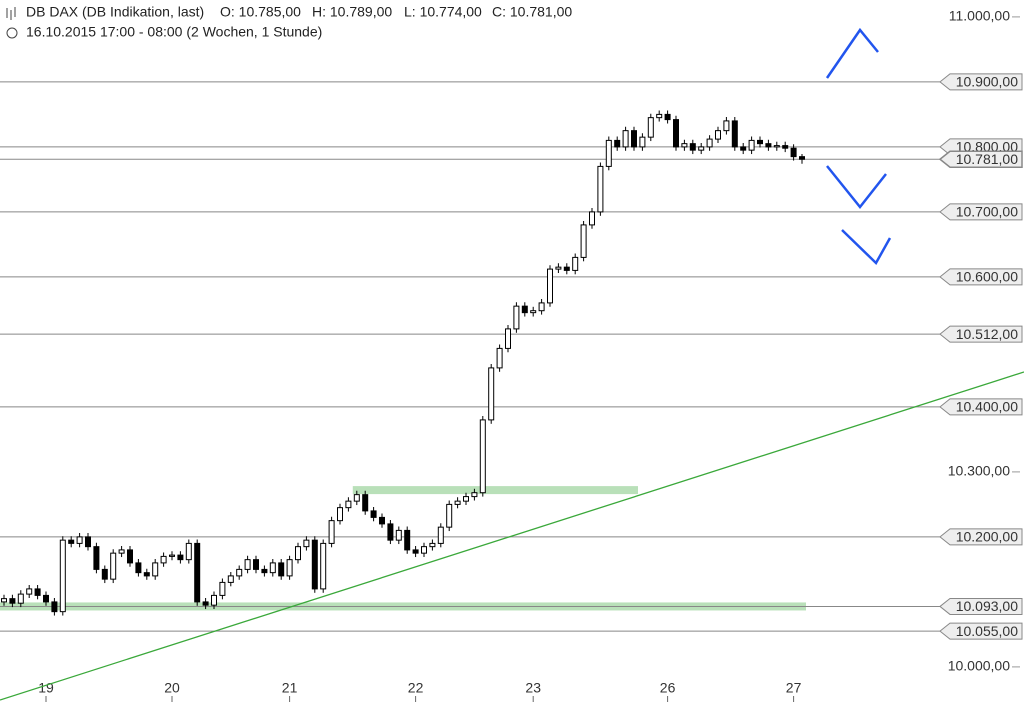  I want to click on support-zone, so click(495, 490).